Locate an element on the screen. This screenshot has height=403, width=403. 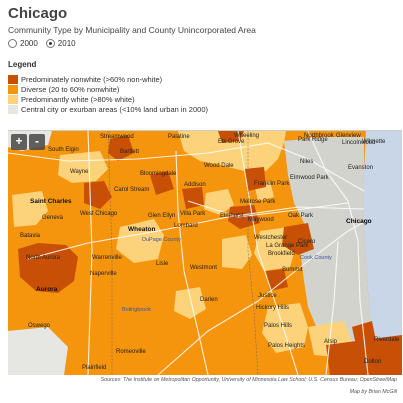
nonwhite-zone-south is located at coordinates (364, 355).